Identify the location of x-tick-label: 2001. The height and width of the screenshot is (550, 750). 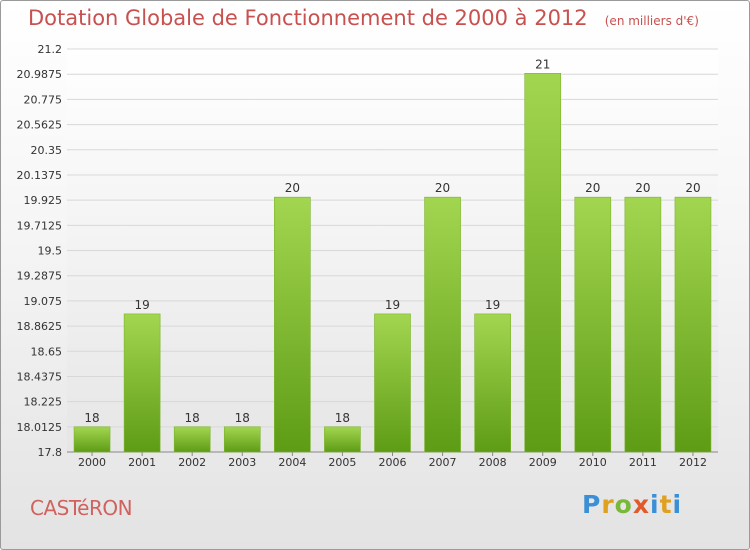
(142, 462).